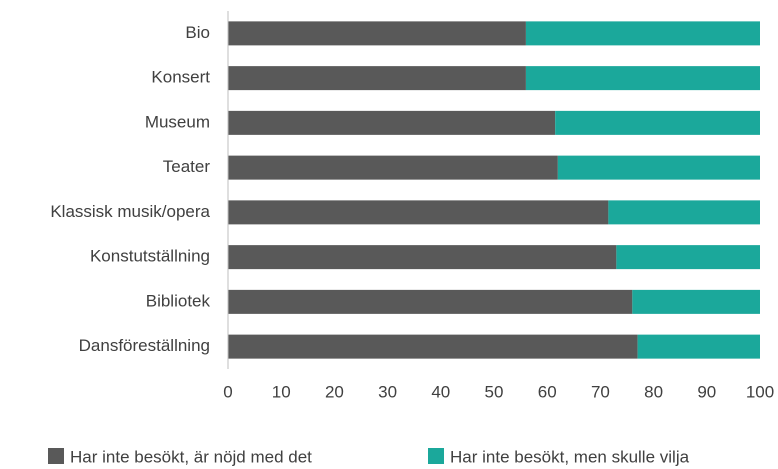  What do you see at coordinates (177, 121) in the screenshot?
I see `y-tick-label: Museum` at bounding box center [177, 121].